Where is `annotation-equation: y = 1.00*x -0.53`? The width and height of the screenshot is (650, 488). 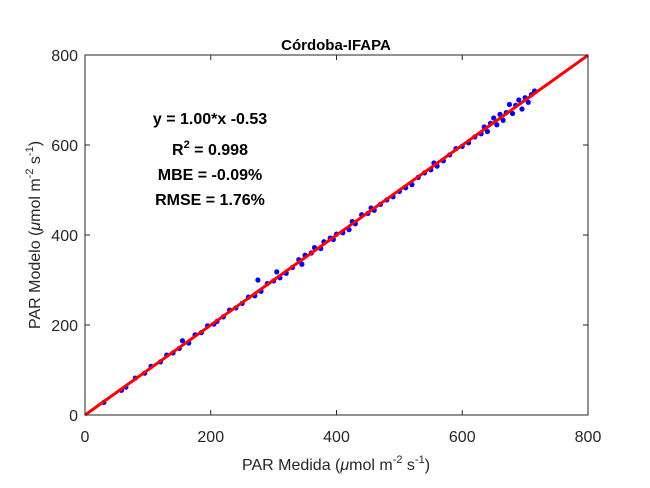 annotation-equation: y = 1.00*x -0.53 is located at coordinates (210, 119).